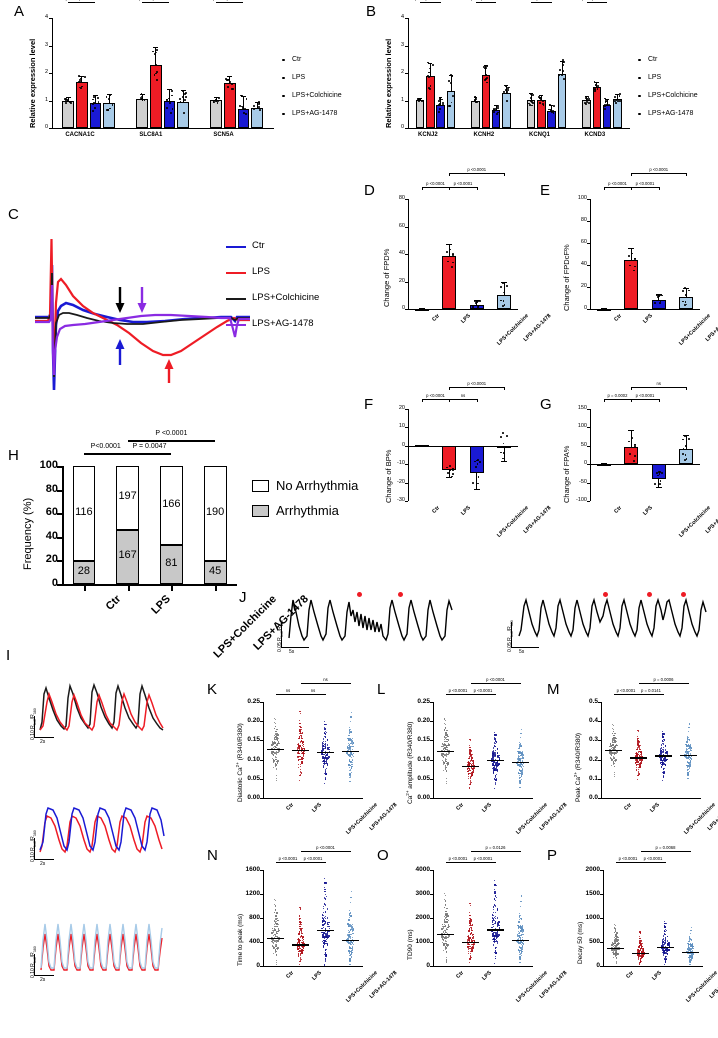 This screenshot has height=1038, width=718. I want to click on y-tick-label: 0.15, so click(253, 740).